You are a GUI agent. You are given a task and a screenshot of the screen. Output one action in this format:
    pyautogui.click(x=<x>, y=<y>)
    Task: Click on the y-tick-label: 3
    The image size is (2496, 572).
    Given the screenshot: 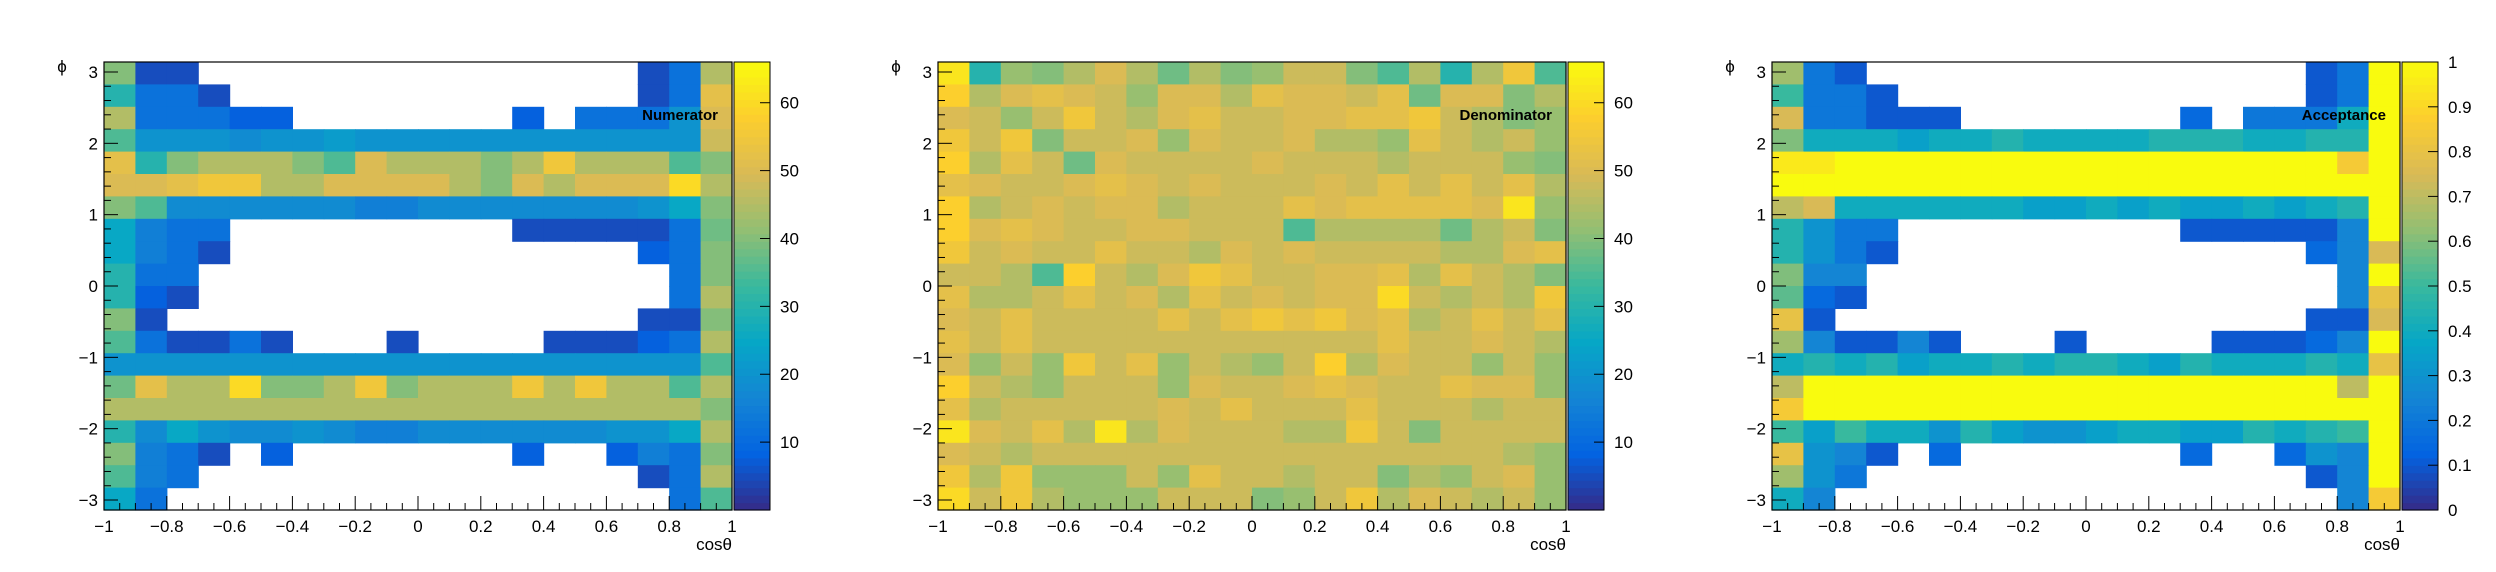 What is the action you would take?
    pyautogui.click(x=93, y=72)
    